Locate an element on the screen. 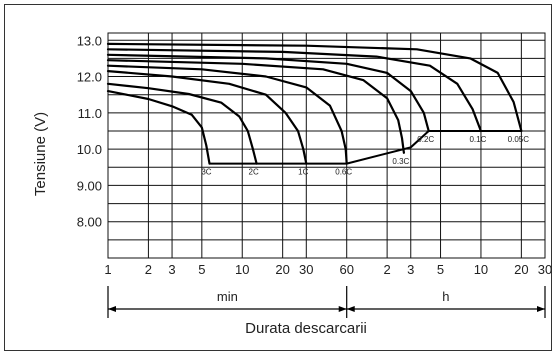 This screenshot has height=355, width=558. series-label-0-05C: 0.05C is located at coordinates (519, 139).